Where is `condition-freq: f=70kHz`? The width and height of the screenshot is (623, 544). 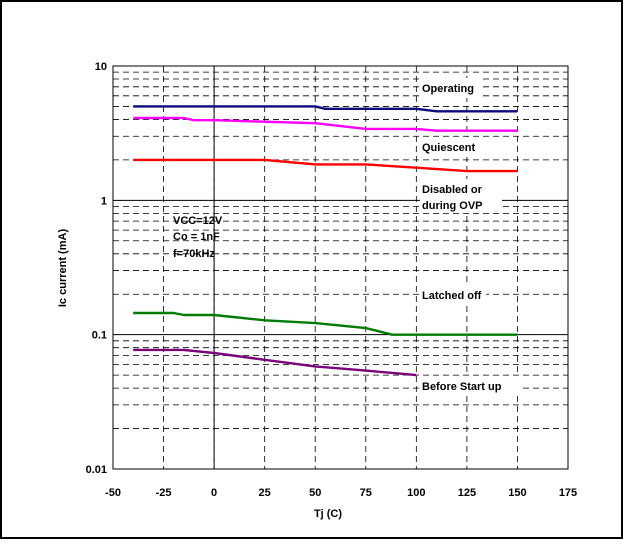
condition-freq: f=70kHz is located at coordinates (194, 254).